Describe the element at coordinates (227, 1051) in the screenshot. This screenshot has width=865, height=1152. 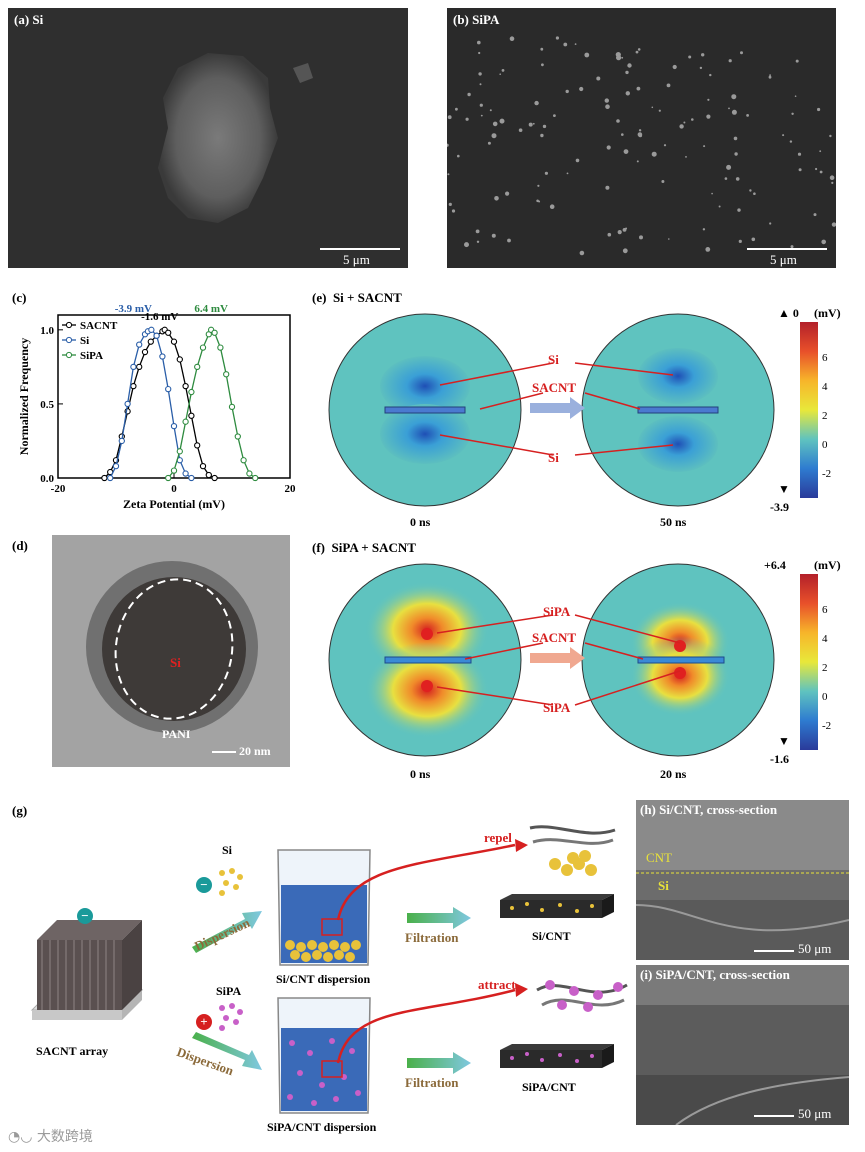
I see `dispersion-arrow-icon` at that location.